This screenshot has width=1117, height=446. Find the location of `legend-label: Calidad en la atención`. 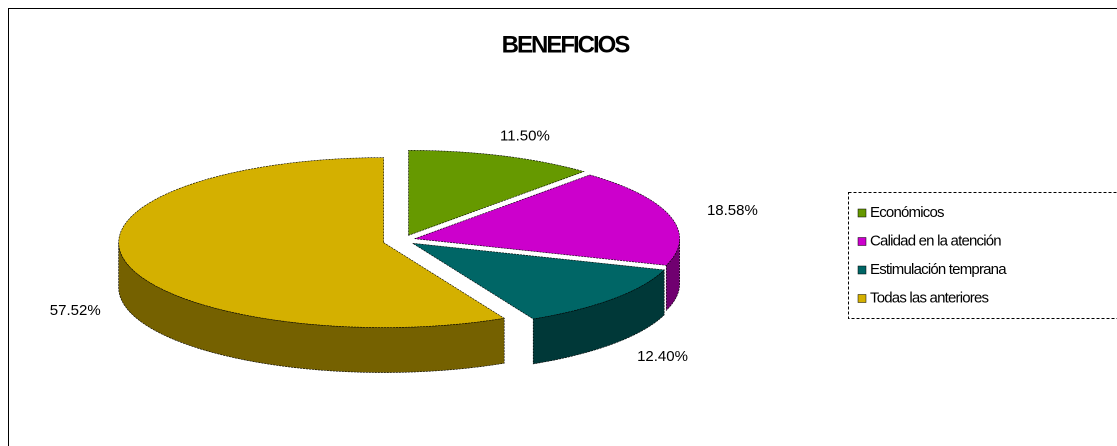

legend-label: Calidad en la atención is located at coordinates (935, 240).